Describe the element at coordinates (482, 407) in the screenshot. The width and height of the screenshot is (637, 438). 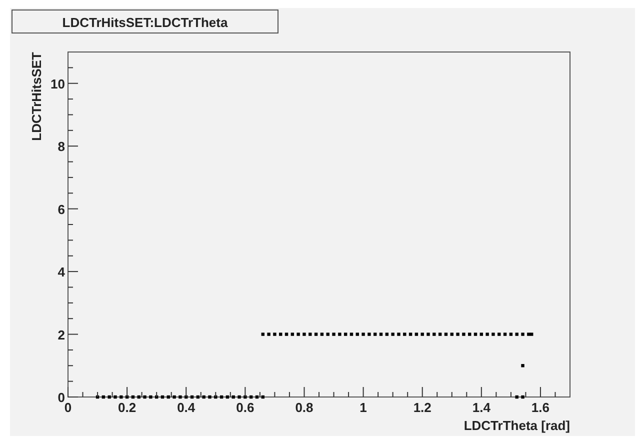
I see `x-tick-label: 1.4` at that location.